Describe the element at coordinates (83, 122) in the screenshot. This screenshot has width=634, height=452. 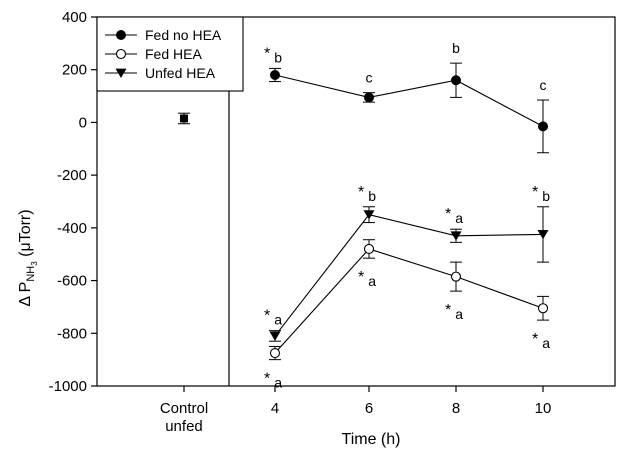
I see `y-tick-label: 0` at that location.